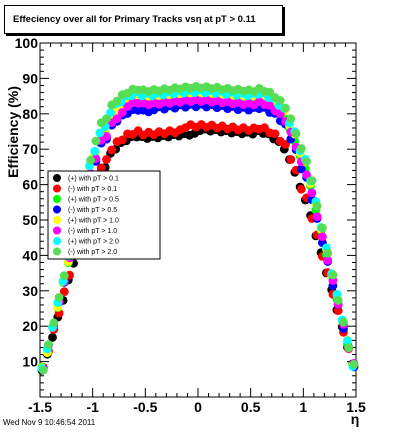 This screenshot has height=433, width=400. What do you see at coordinates (251, 407) in the screenshot?
I see `x-tick-label: 0.5` at bounding box center [251, 407].